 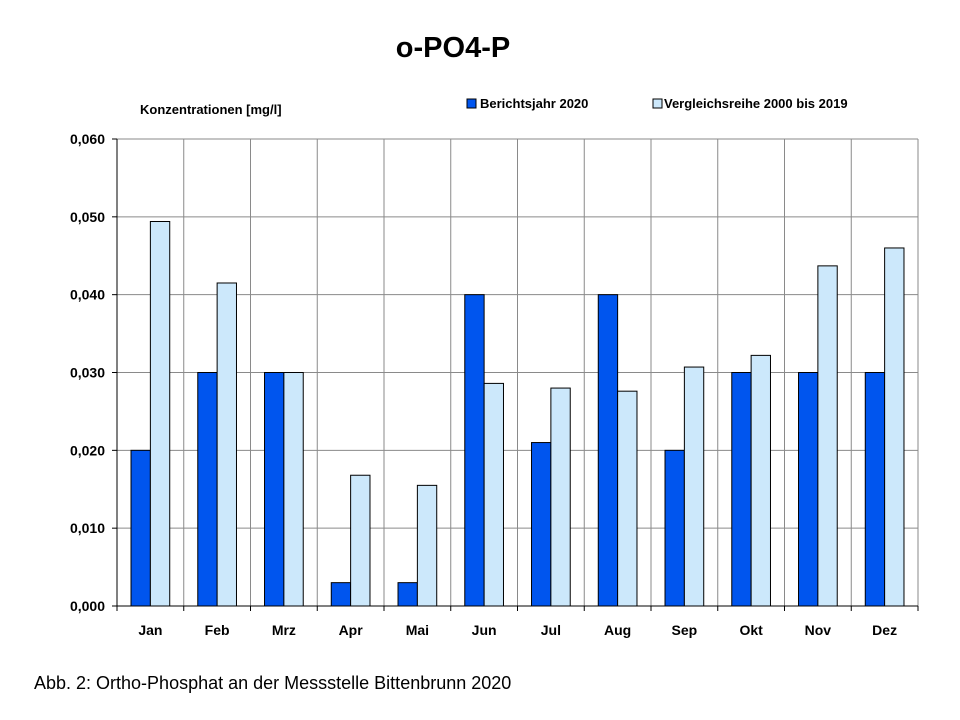 I want to click on bar-berichtsjahr-nov, so click(x=808, y=489).